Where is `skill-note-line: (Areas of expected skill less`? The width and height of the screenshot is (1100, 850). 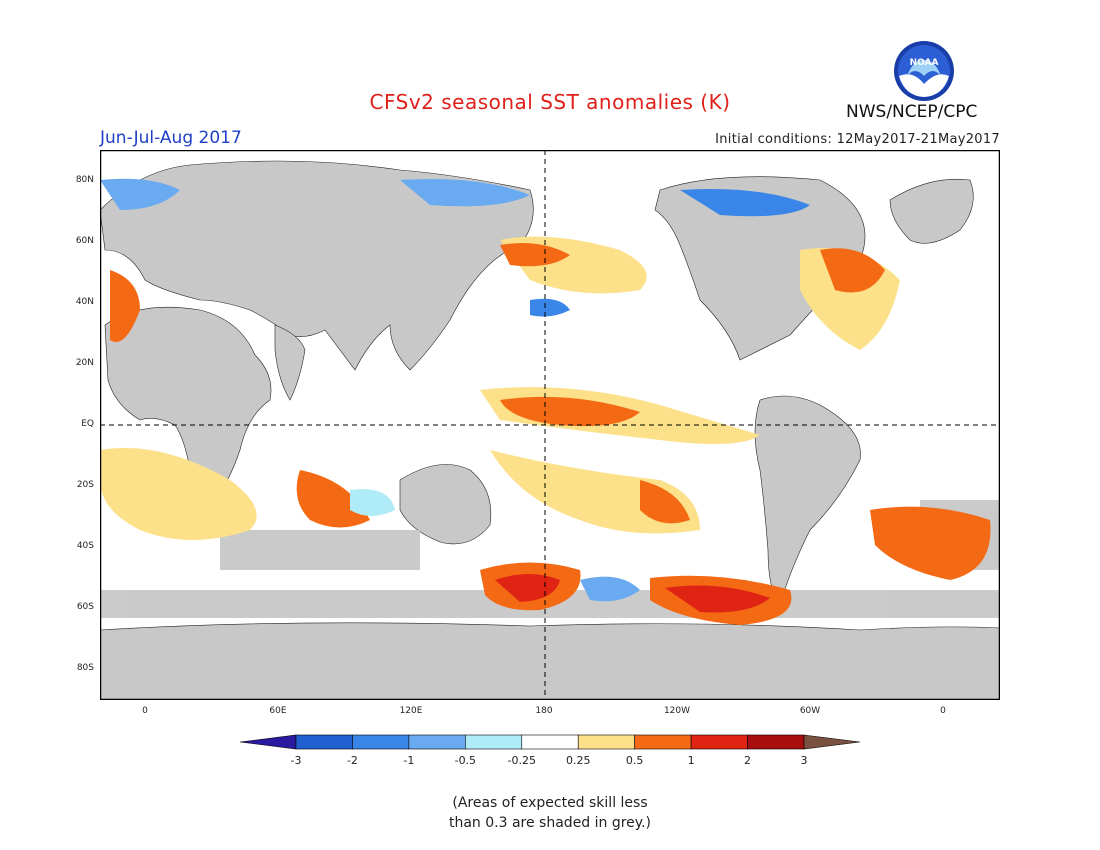
skill-note-line: (Areas of expected skill less is located at coordinates (550, 803).